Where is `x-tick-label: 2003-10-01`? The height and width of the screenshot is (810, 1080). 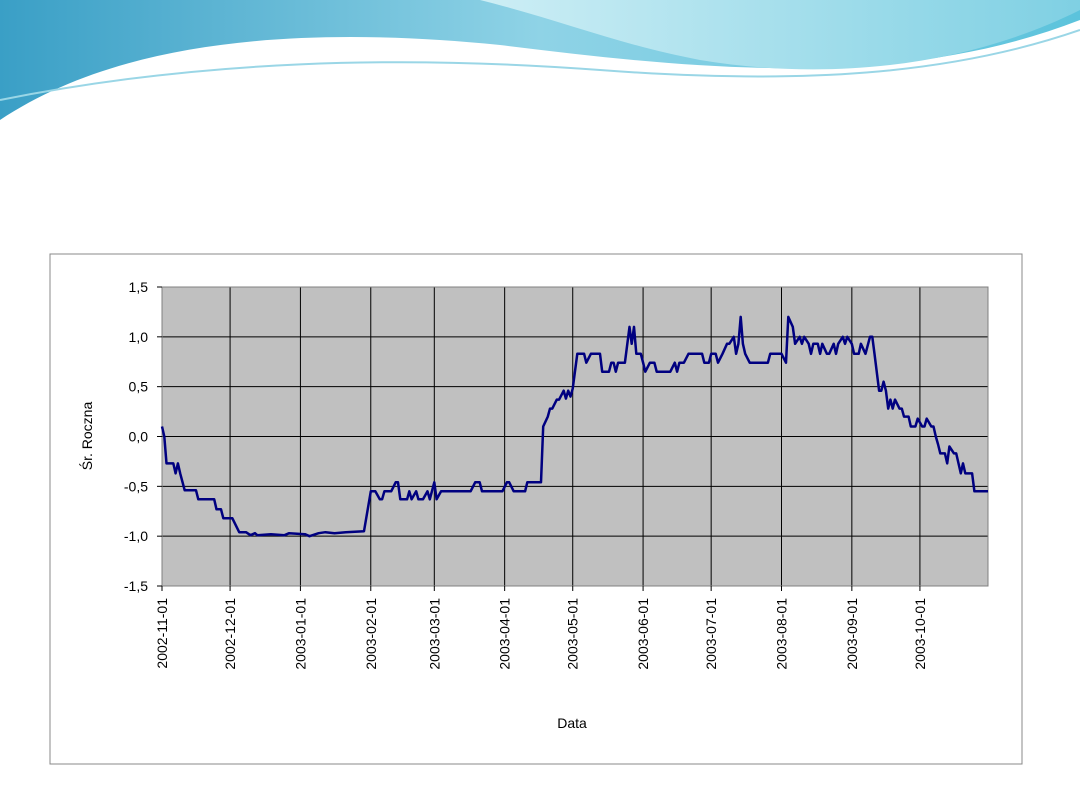
x-tick-label: 2003-10-01 is located at coordinates (920, 634).